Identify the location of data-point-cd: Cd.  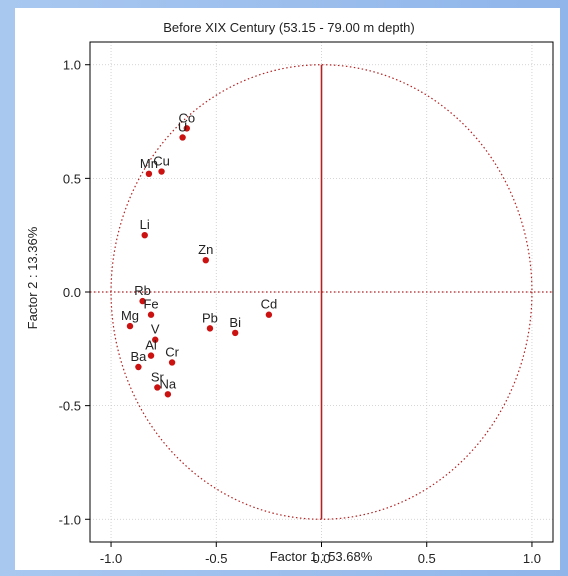
(269, 307).